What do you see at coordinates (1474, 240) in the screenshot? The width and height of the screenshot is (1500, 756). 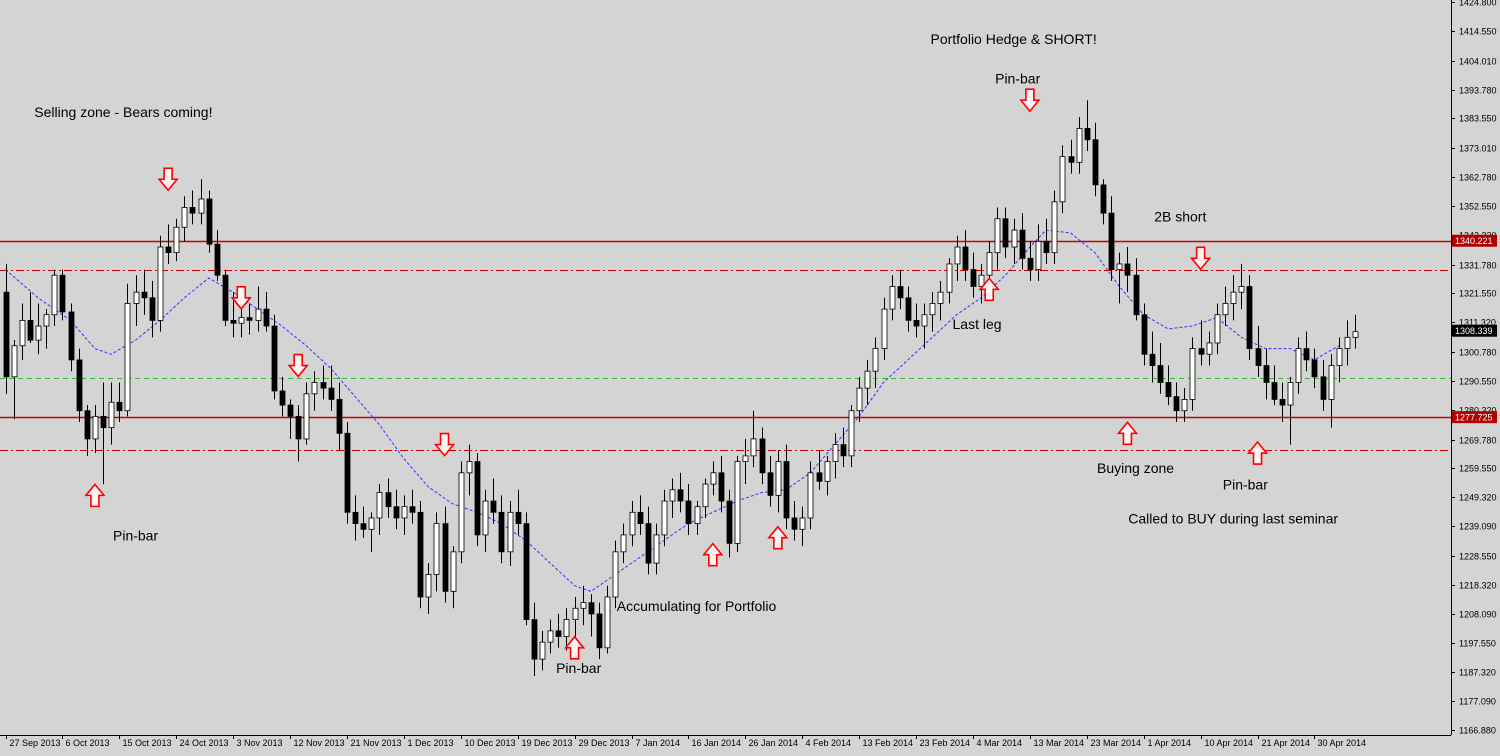 I see `level-price-badge` at bounding box center [1474, 240].